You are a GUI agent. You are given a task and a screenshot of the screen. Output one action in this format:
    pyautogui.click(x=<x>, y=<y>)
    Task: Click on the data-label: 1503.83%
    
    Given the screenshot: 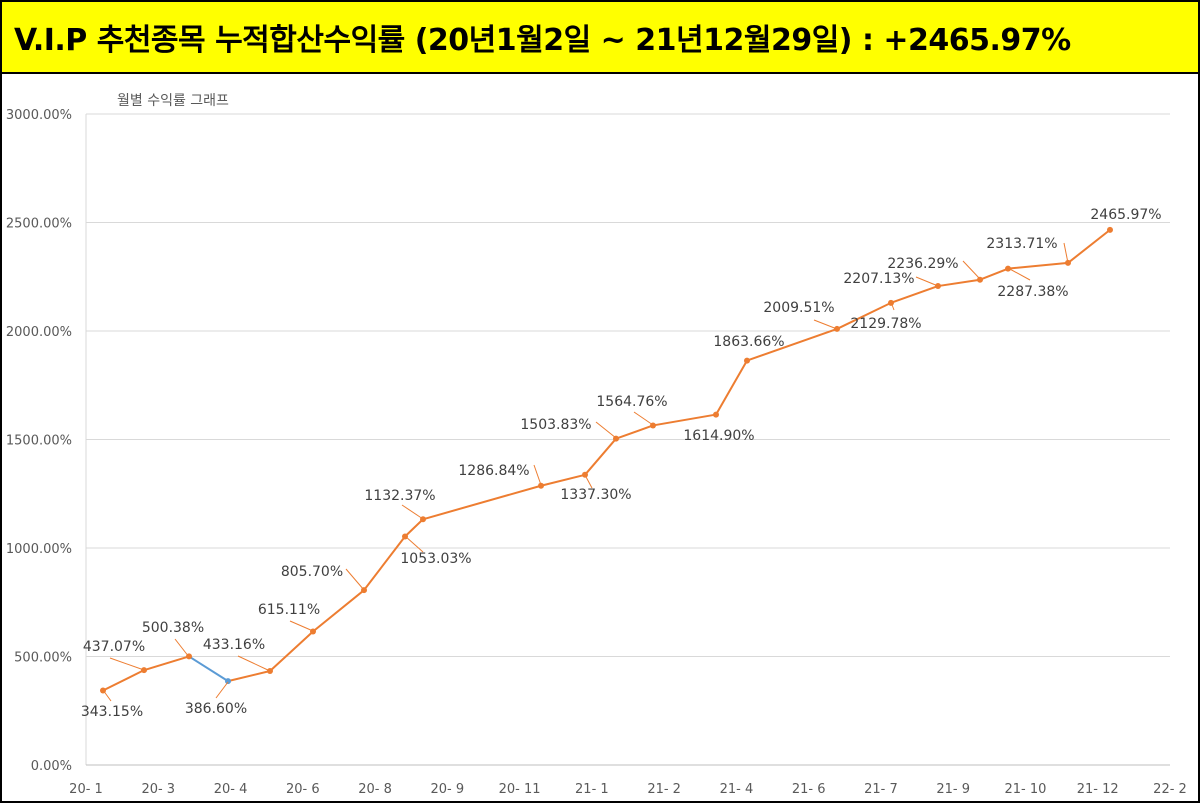 What is the action you would take?
    pyautogui.click(x=555, y=425)
    